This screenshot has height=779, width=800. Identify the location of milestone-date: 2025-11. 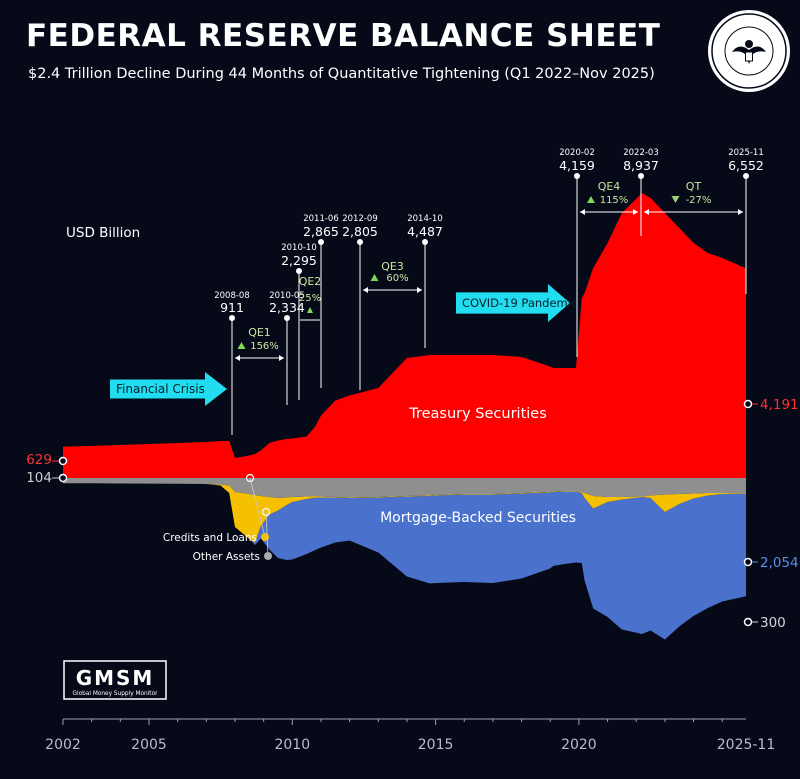
(746, 153).